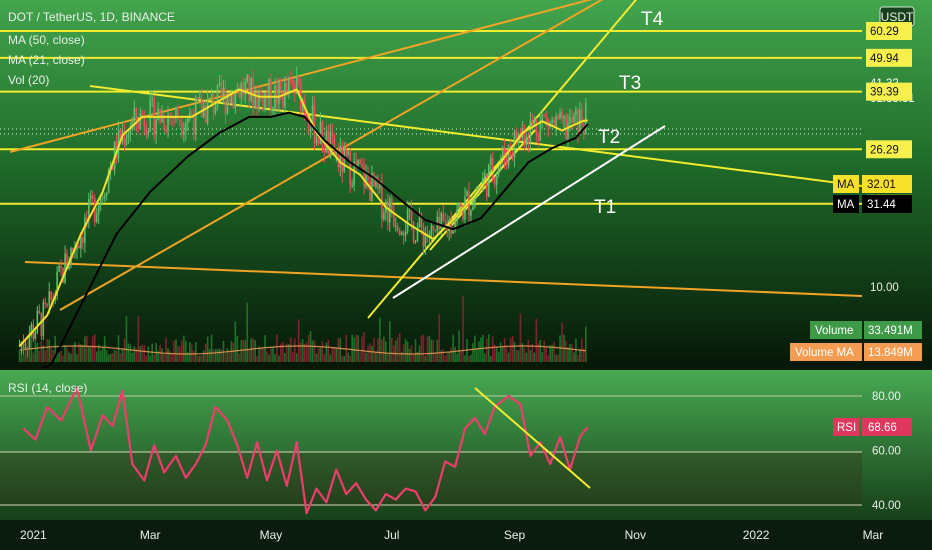 The width and height of the screenshot is (932, 550). Describe the element at coordinates (889, 31) in the screenshot. I see `price-tag-60-29: 60.29` at that location.